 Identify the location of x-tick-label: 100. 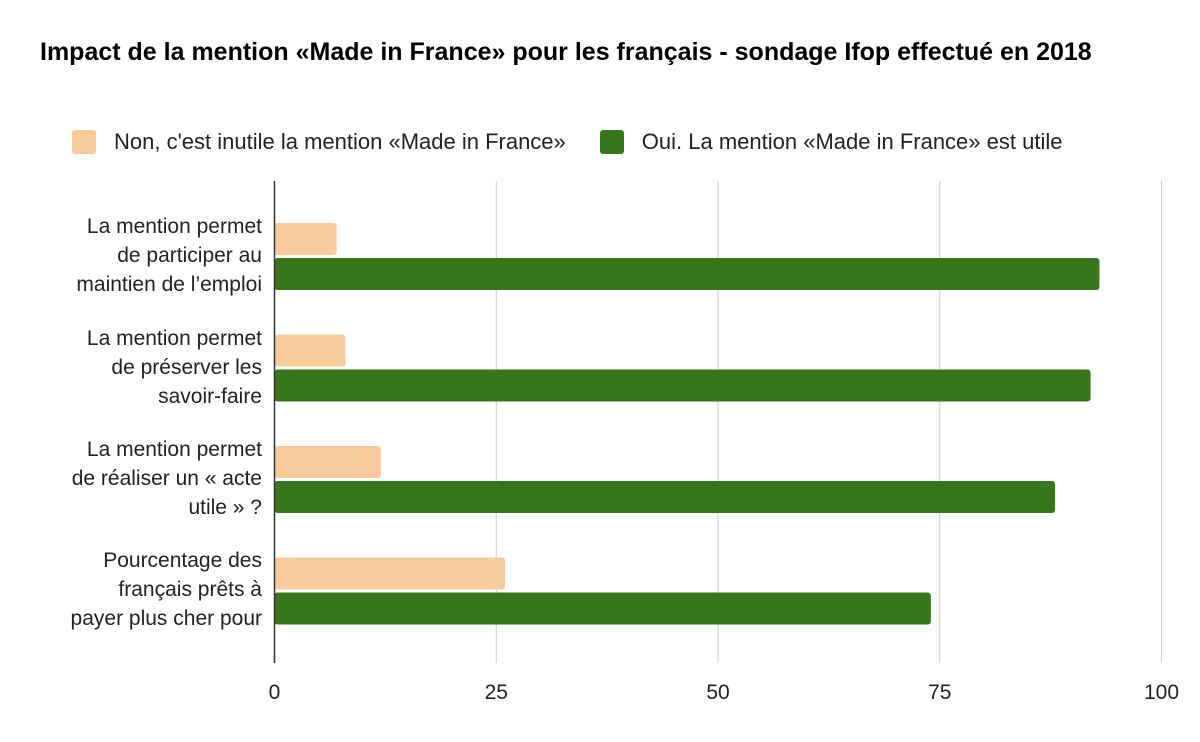
(1161, 692).